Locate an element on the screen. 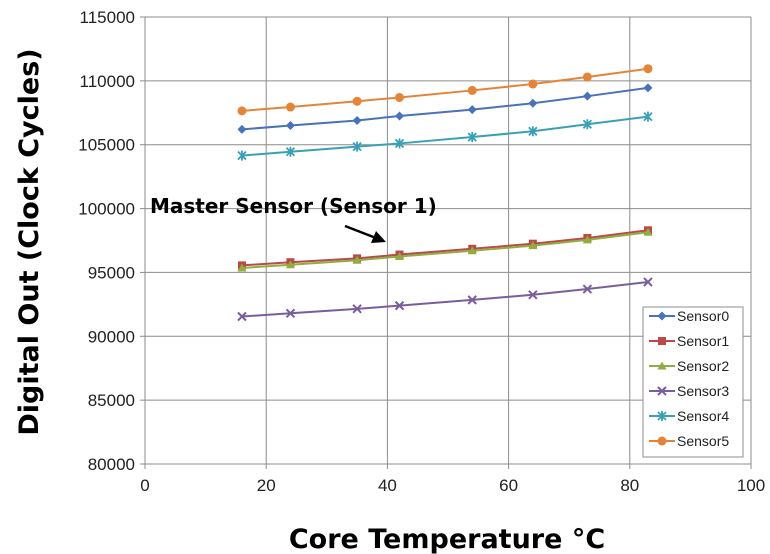 The image size is (770, 554). series-sensor5 is located at coordinates (445, 90).